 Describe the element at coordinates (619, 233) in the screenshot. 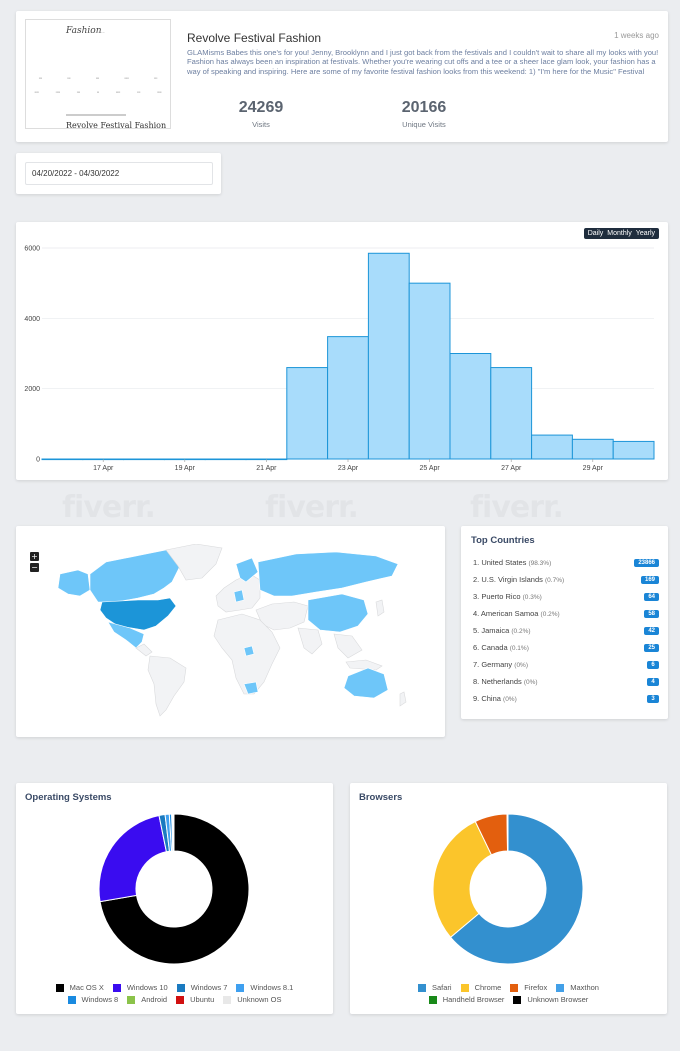

I see `monthly-button: Monthly` at that location.